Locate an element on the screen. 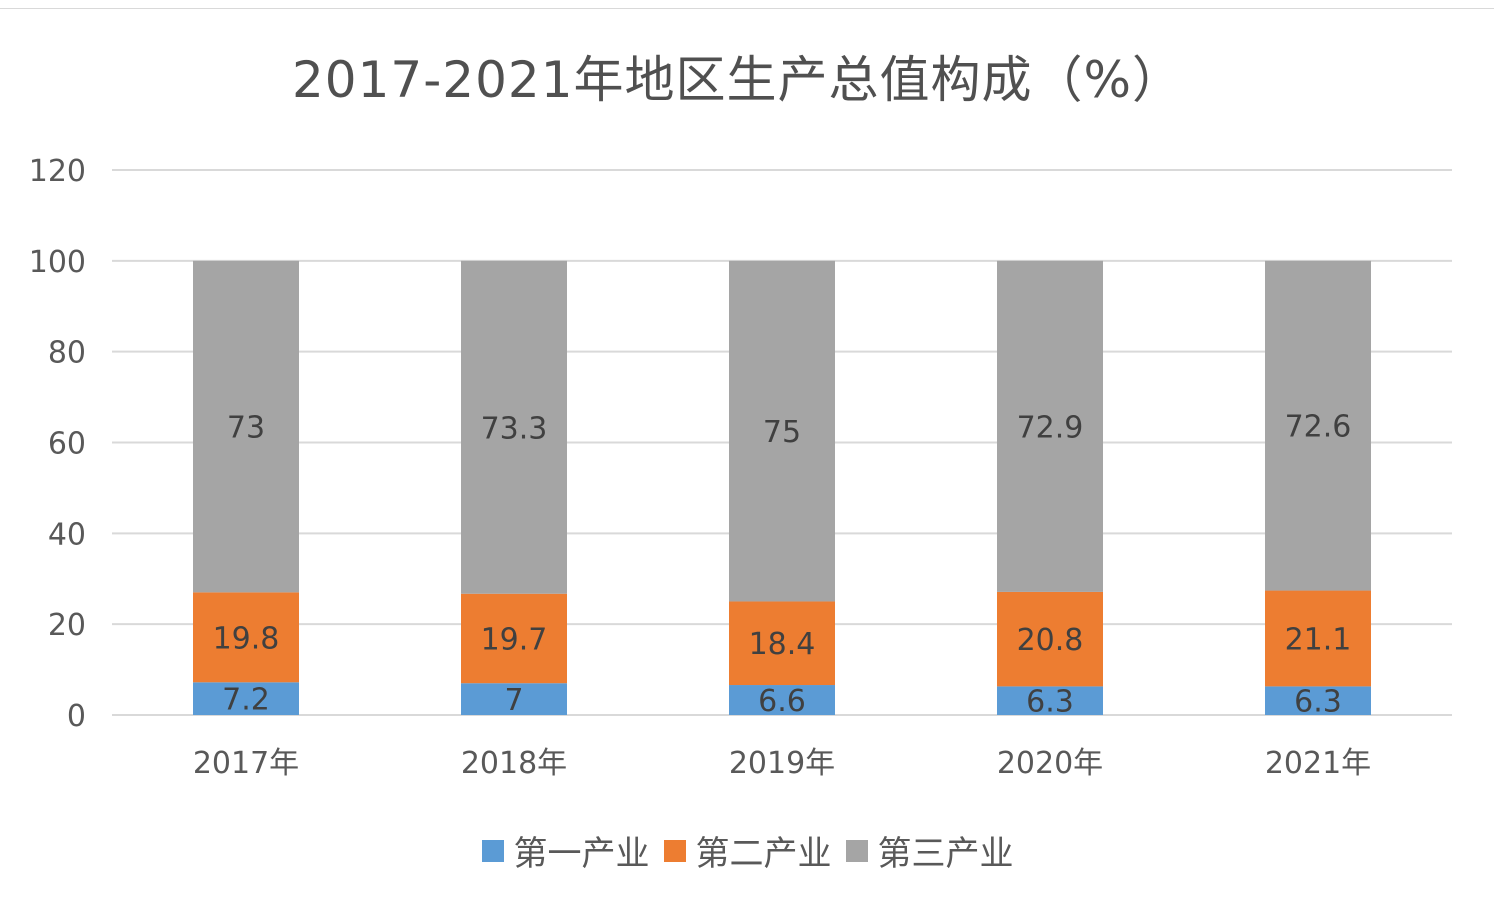  y-tick-label: 80 is located at coordinates (67, 353).